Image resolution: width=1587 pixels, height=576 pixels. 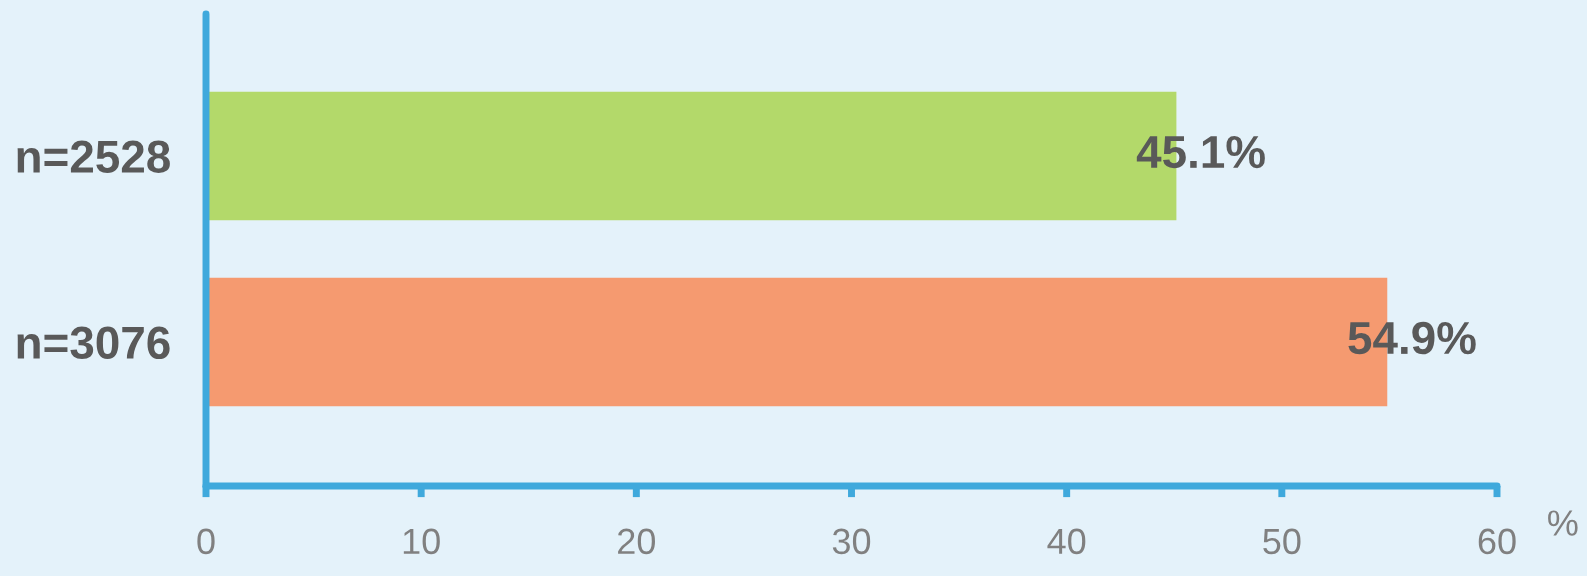 What do you see at coordinates (1563, 523) in the screenshot?
I see `x-axis-title: %` at bounding box center [1563, 523].